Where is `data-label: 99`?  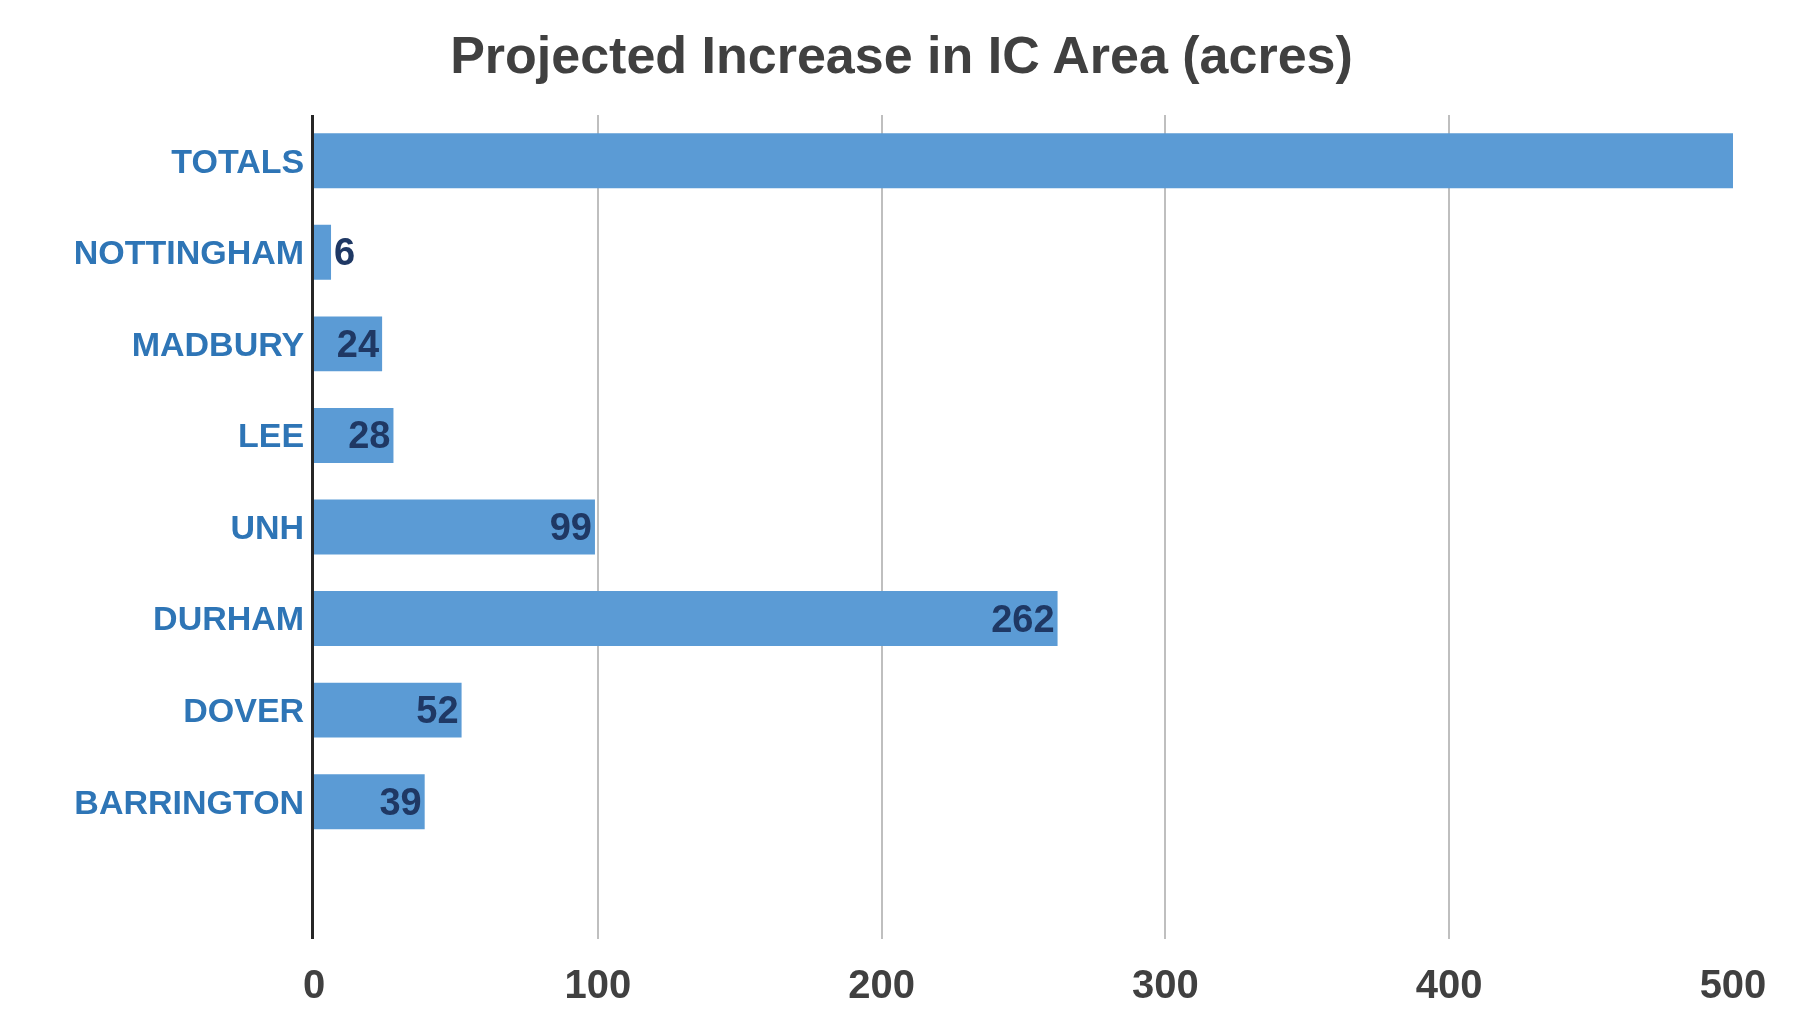 data-label: 99 is located at coordinates (570, 527).